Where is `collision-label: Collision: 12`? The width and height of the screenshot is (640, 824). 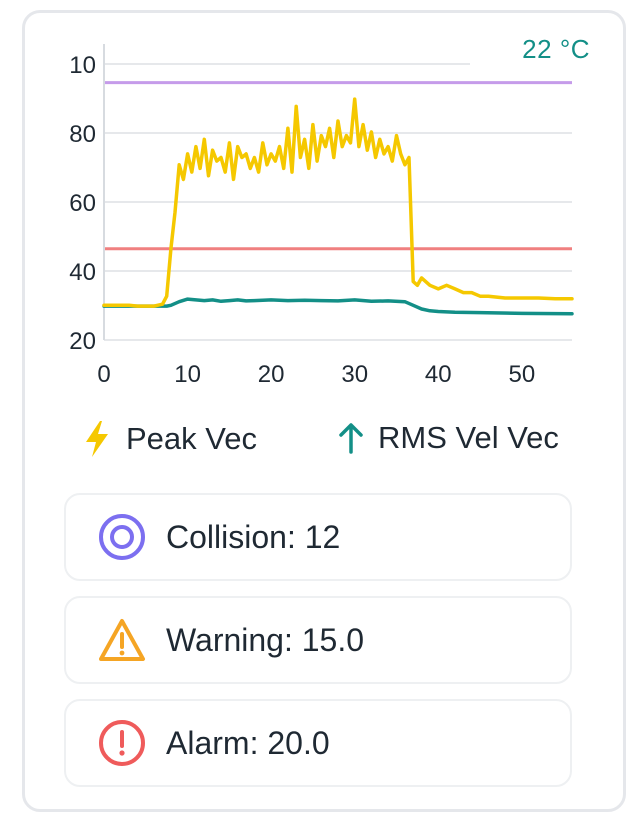
collision-label: Collision: 12 is located at coordinates (253, 536).